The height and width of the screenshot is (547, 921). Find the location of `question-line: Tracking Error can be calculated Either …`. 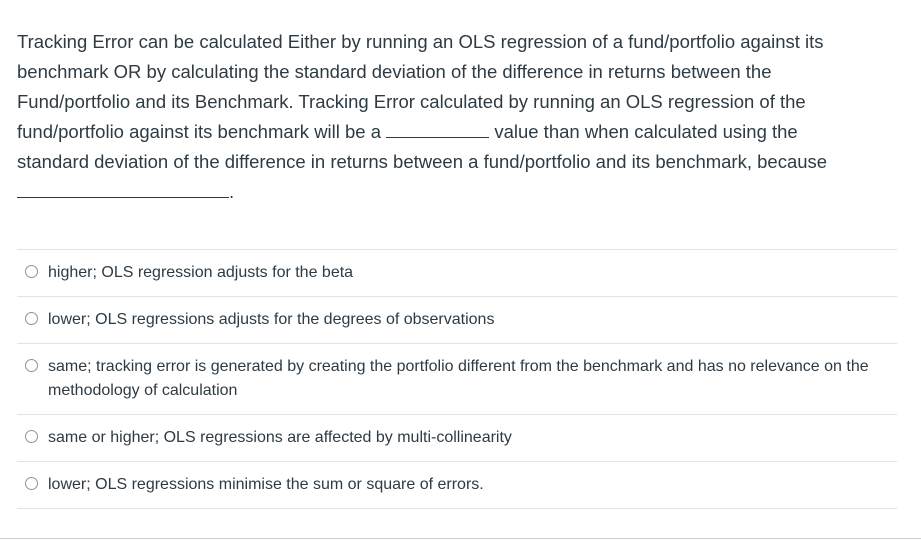

question-line: Tracking Error can be calculated Either … is located at coordinates (420, 41).